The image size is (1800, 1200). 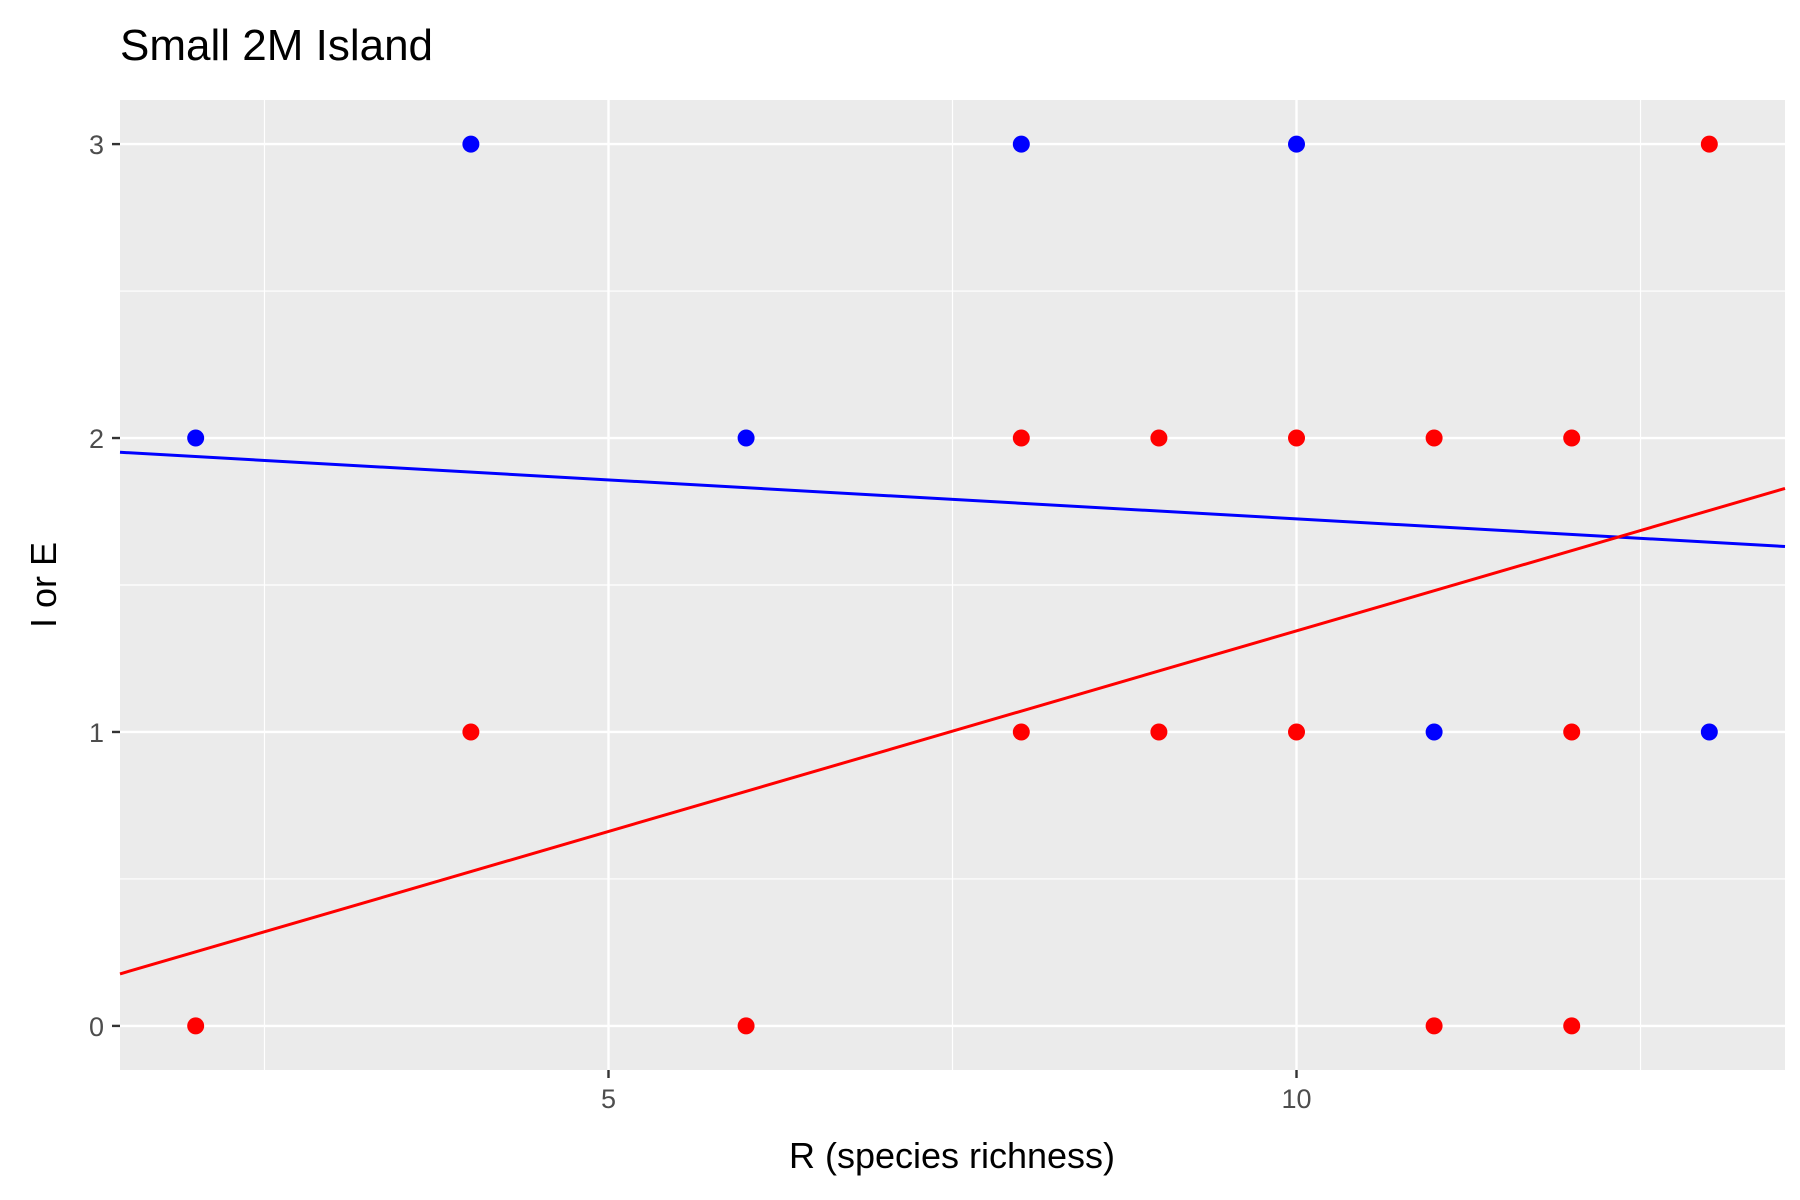 What do you see at coordinates (96, 439) in the screenshot?
I see `y-tick-label: 2` at bounding box center [96, 439].